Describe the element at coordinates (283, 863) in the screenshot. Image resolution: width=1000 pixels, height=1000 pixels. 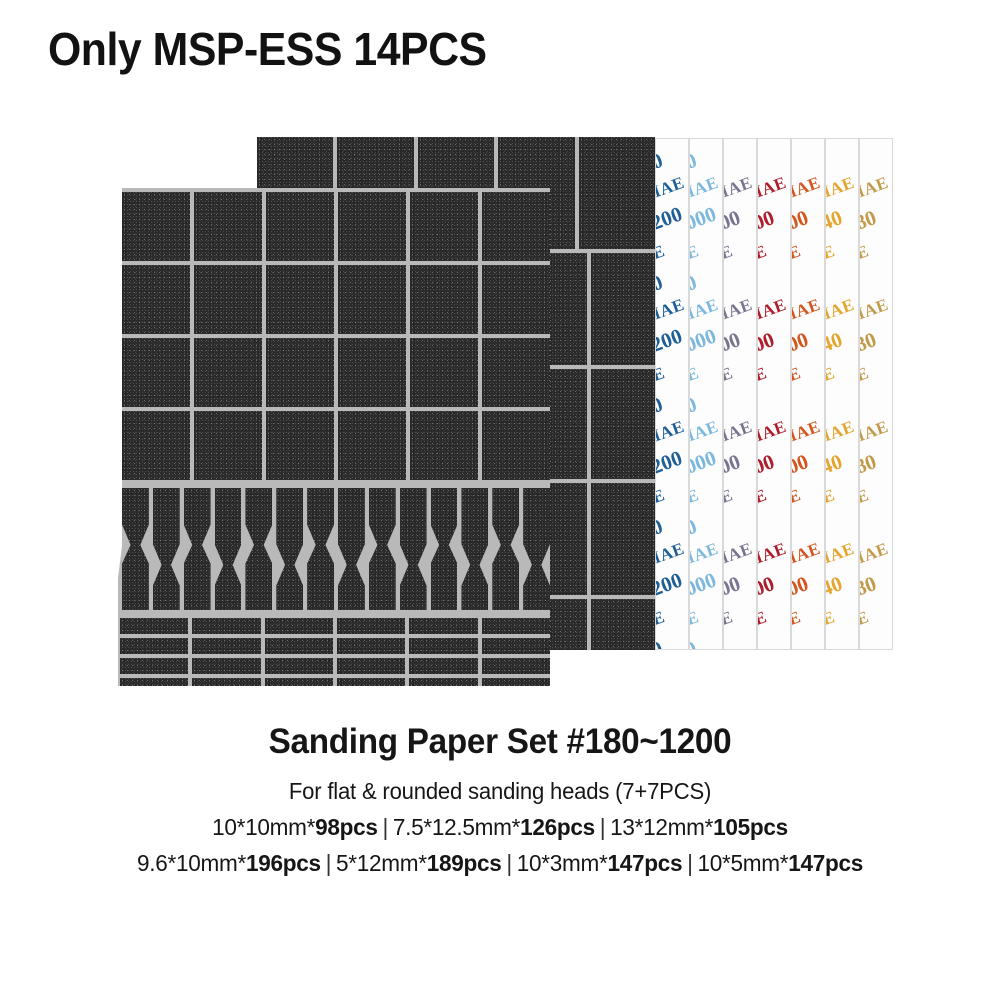
I see `spec-count: 196pcs` at that location.